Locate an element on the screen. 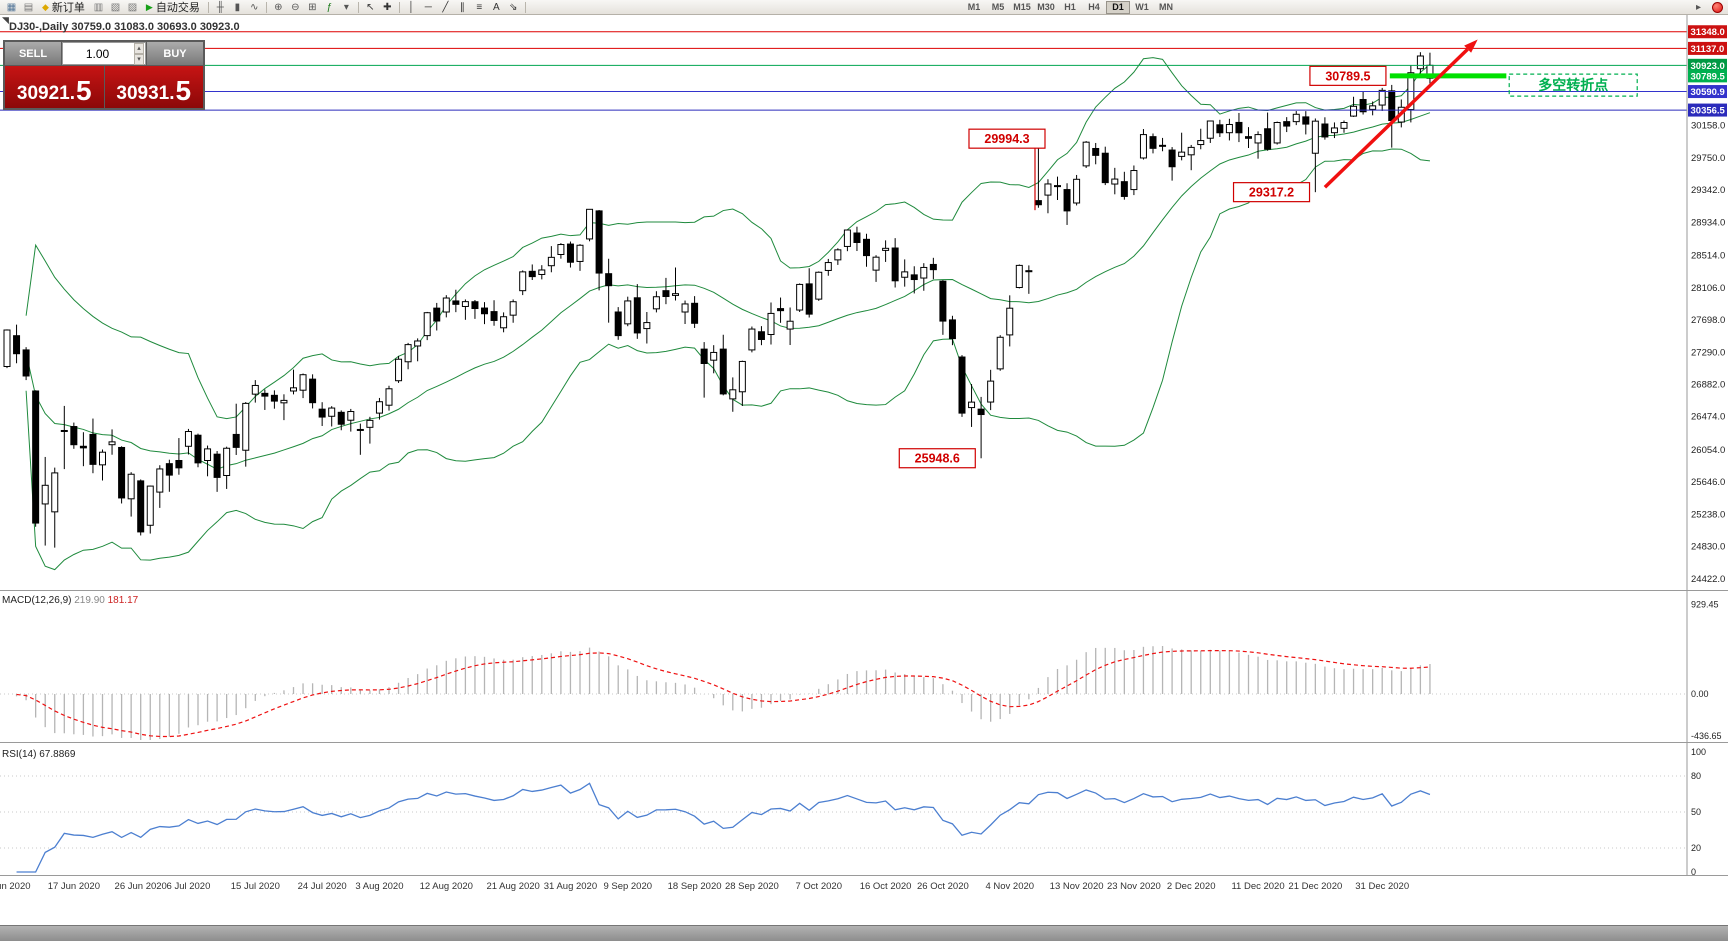 Image resolution: width=1728 pixels, height=941 pixels. price-axis-tick: 27290.0 is located at coordinates (1708, 352).